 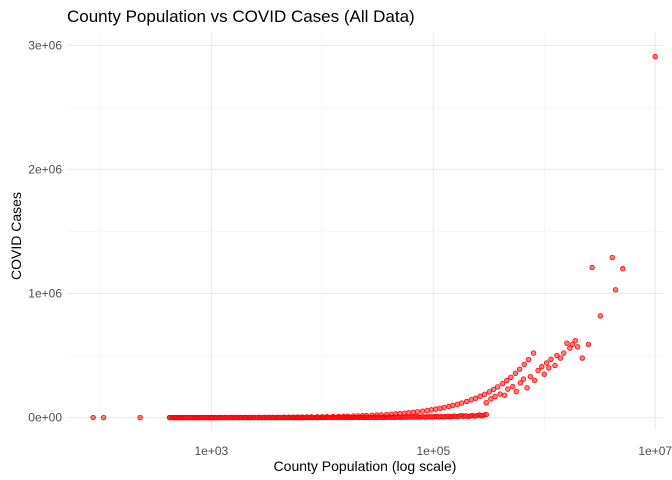 I want to click on x-tick-label: 1e+03, so click(x=212, y=451).